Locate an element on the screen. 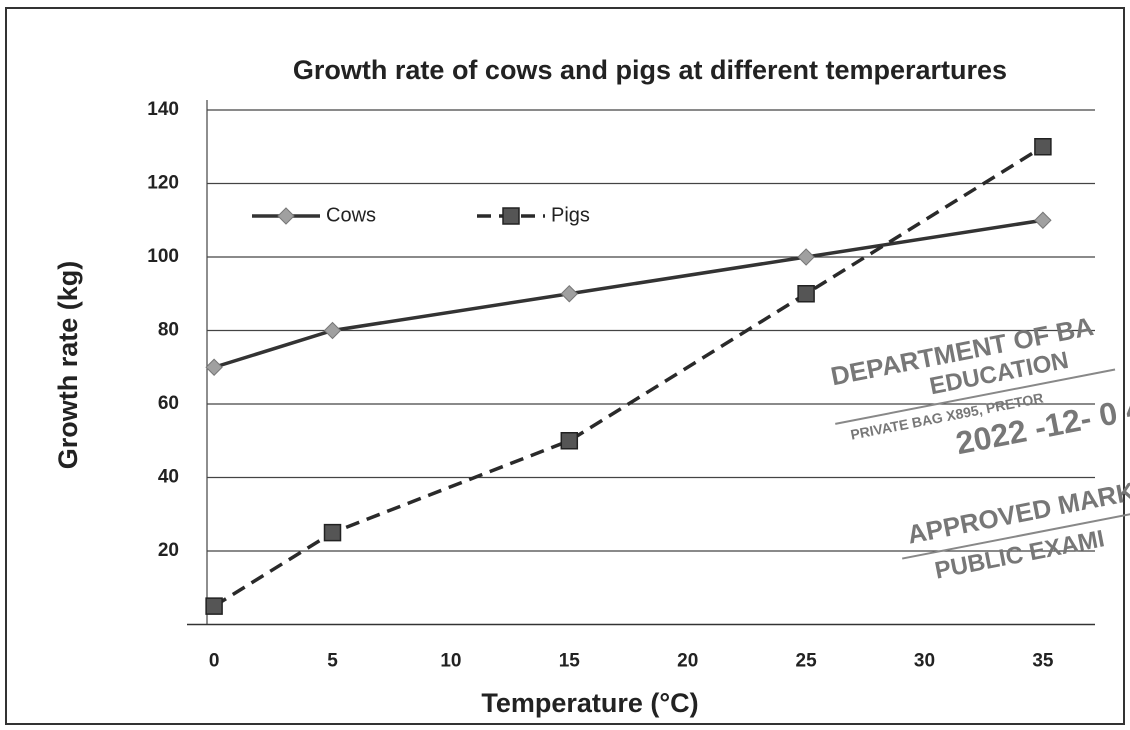  y-axis-label: Growth rate (kg) is located at coordinates (68, 365).